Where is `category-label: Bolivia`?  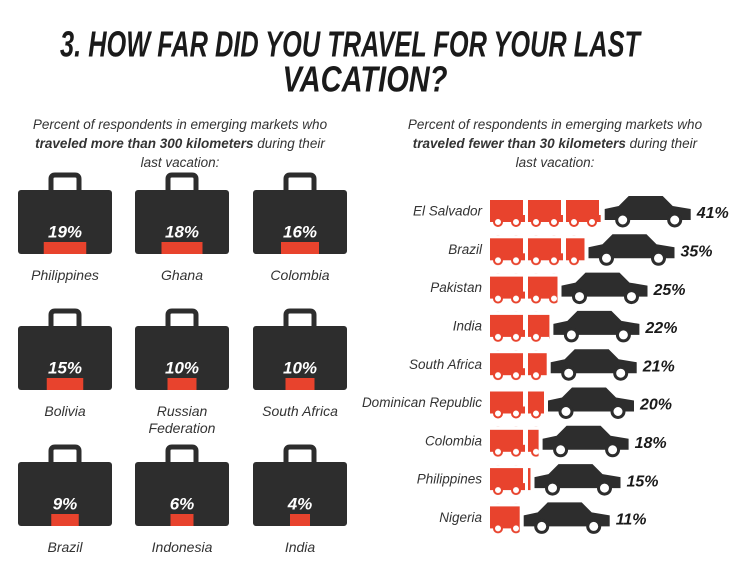 category-label: Bolivia is located at coordinates (65, 411).